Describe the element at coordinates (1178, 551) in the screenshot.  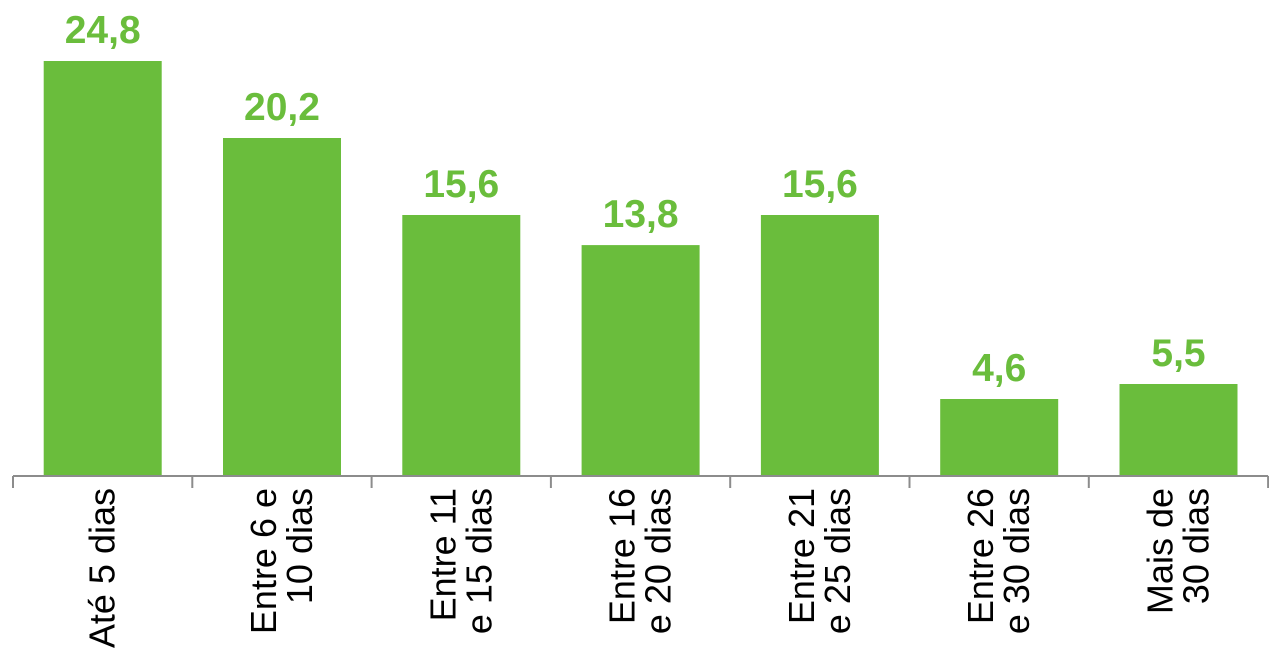
I see `category-label: Mais de30 dias` at that location.